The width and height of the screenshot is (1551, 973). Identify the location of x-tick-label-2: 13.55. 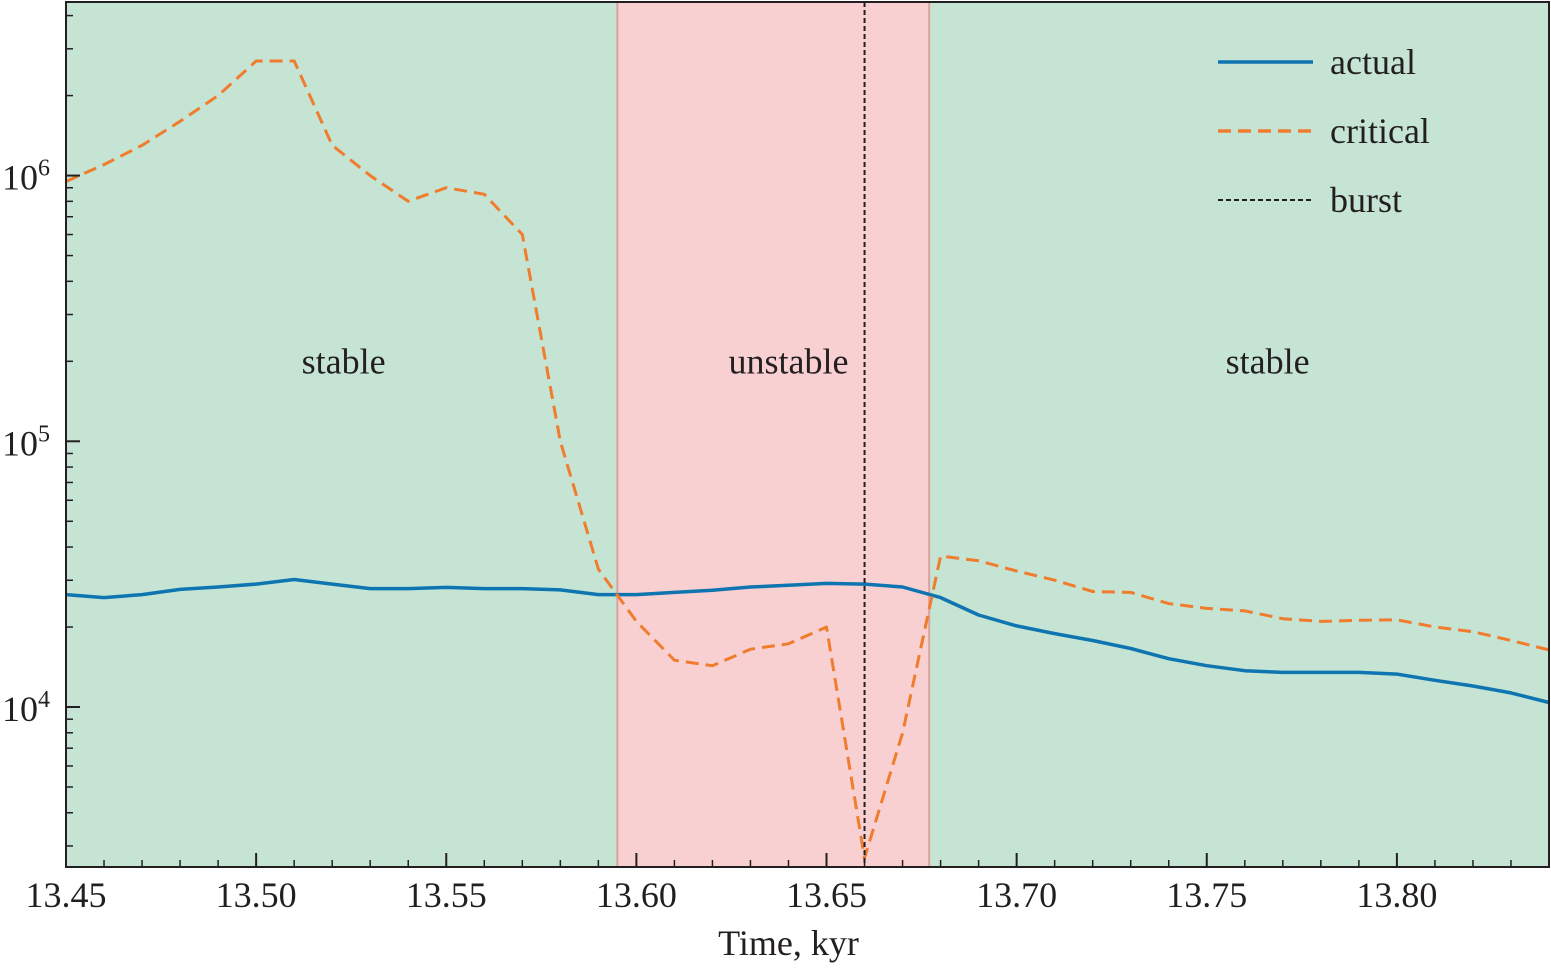
(446, 895).